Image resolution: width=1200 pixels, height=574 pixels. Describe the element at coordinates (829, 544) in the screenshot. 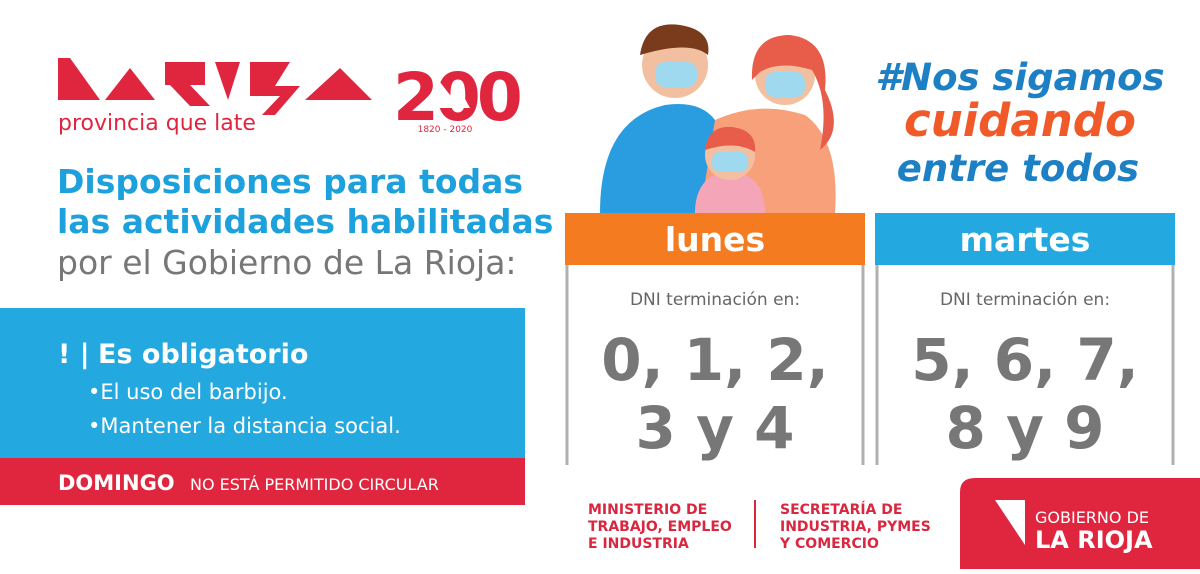

I see `ministry-line: Y COMERCIO` at that location.